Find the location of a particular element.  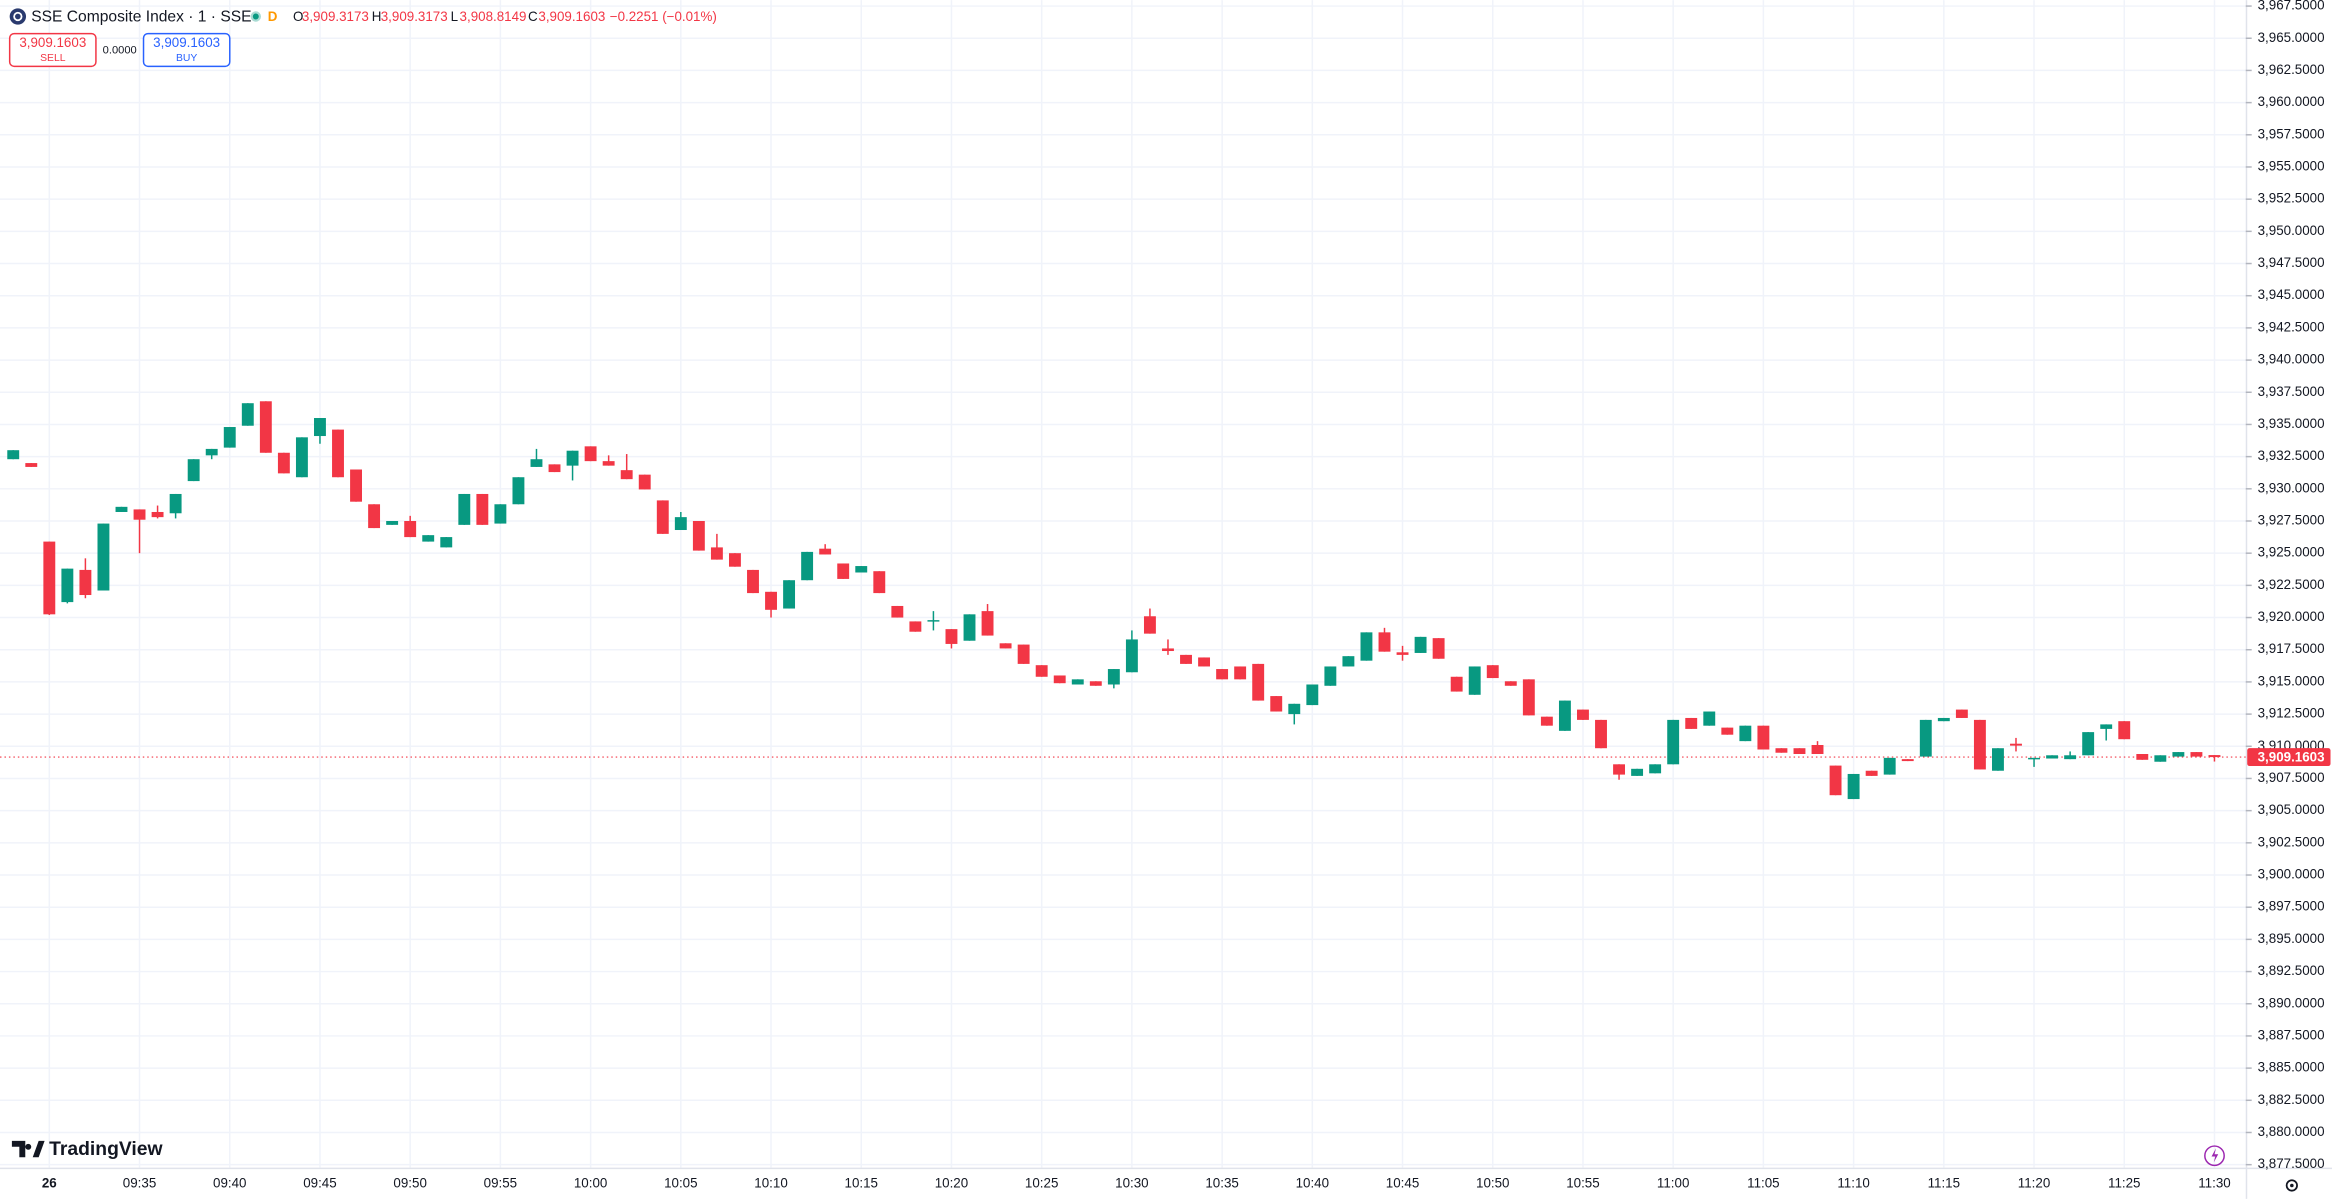

y-tick-label: 3,952.5000 is located at coordinates (2291, 198).